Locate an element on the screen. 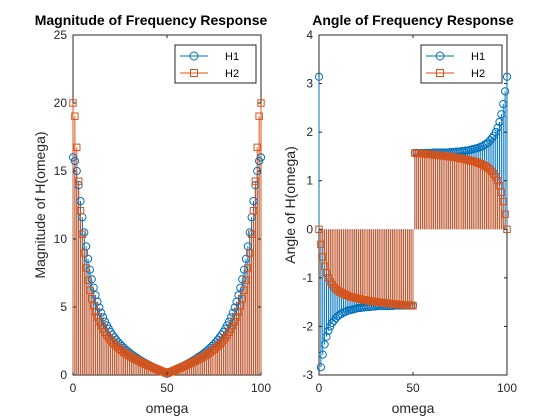  y-tick-label: 10 is located at coordinates (61, 239).